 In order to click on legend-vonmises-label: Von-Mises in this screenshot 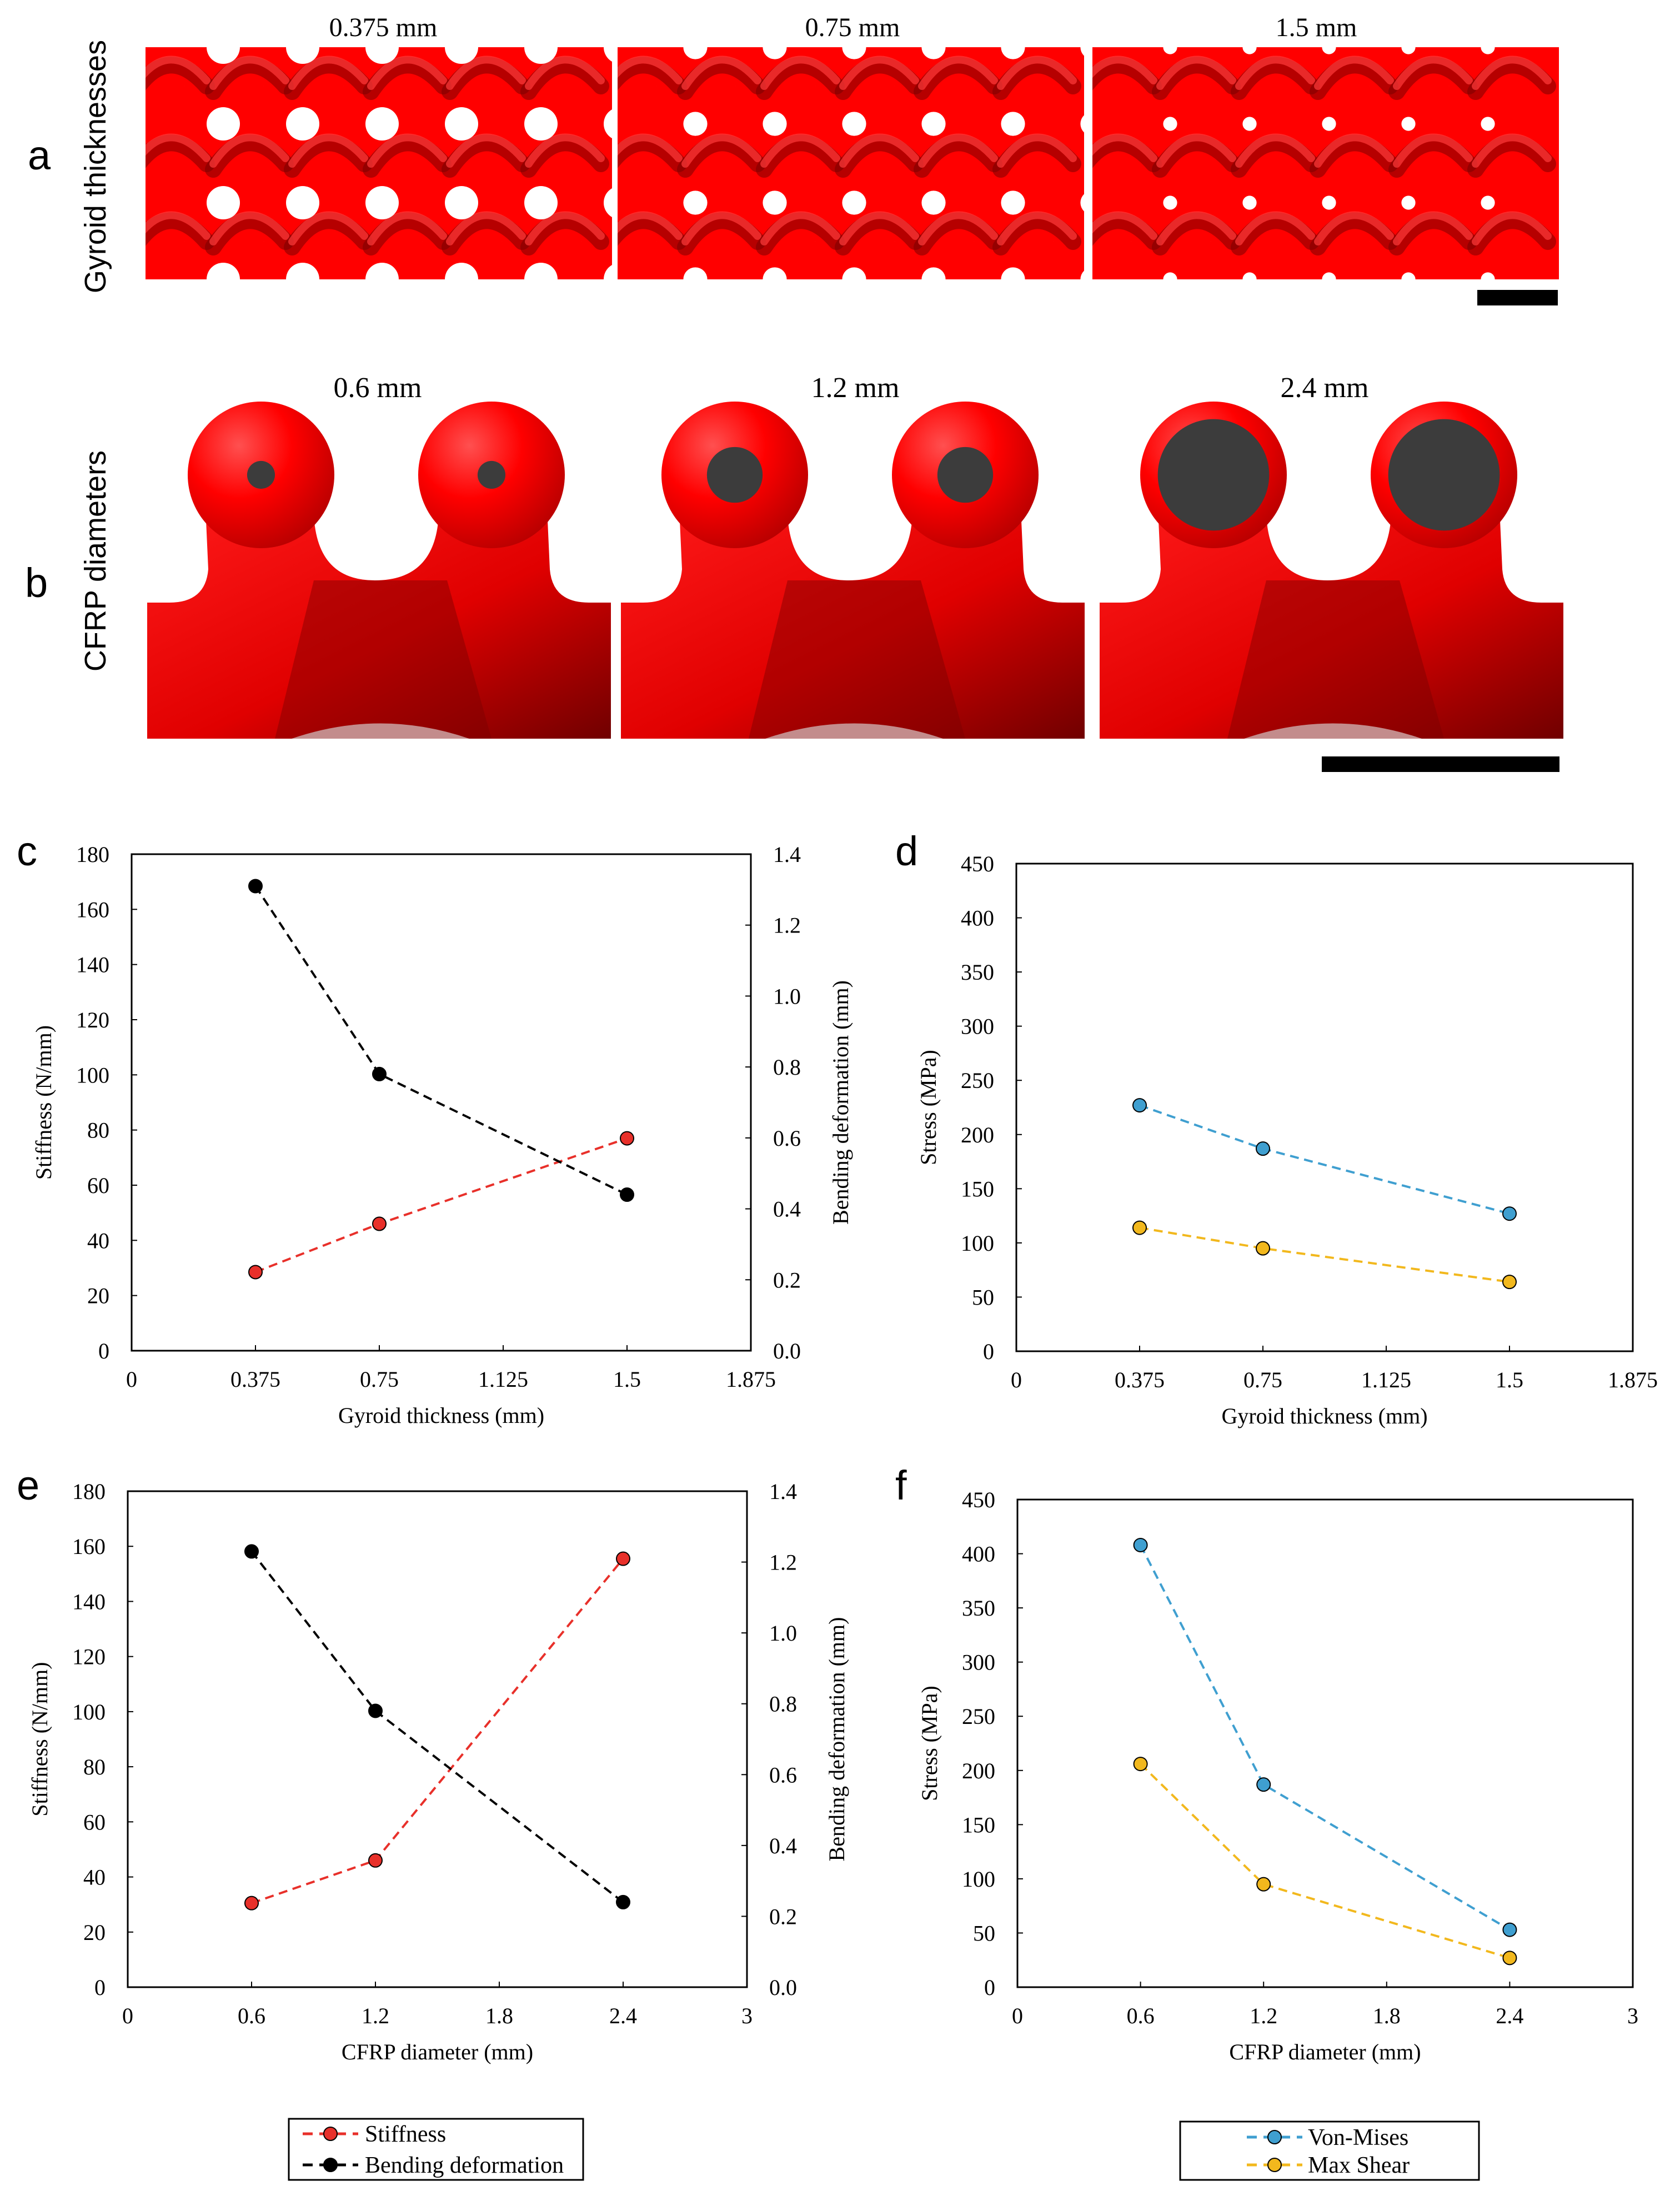, I will do `click(1358, 2137)`.